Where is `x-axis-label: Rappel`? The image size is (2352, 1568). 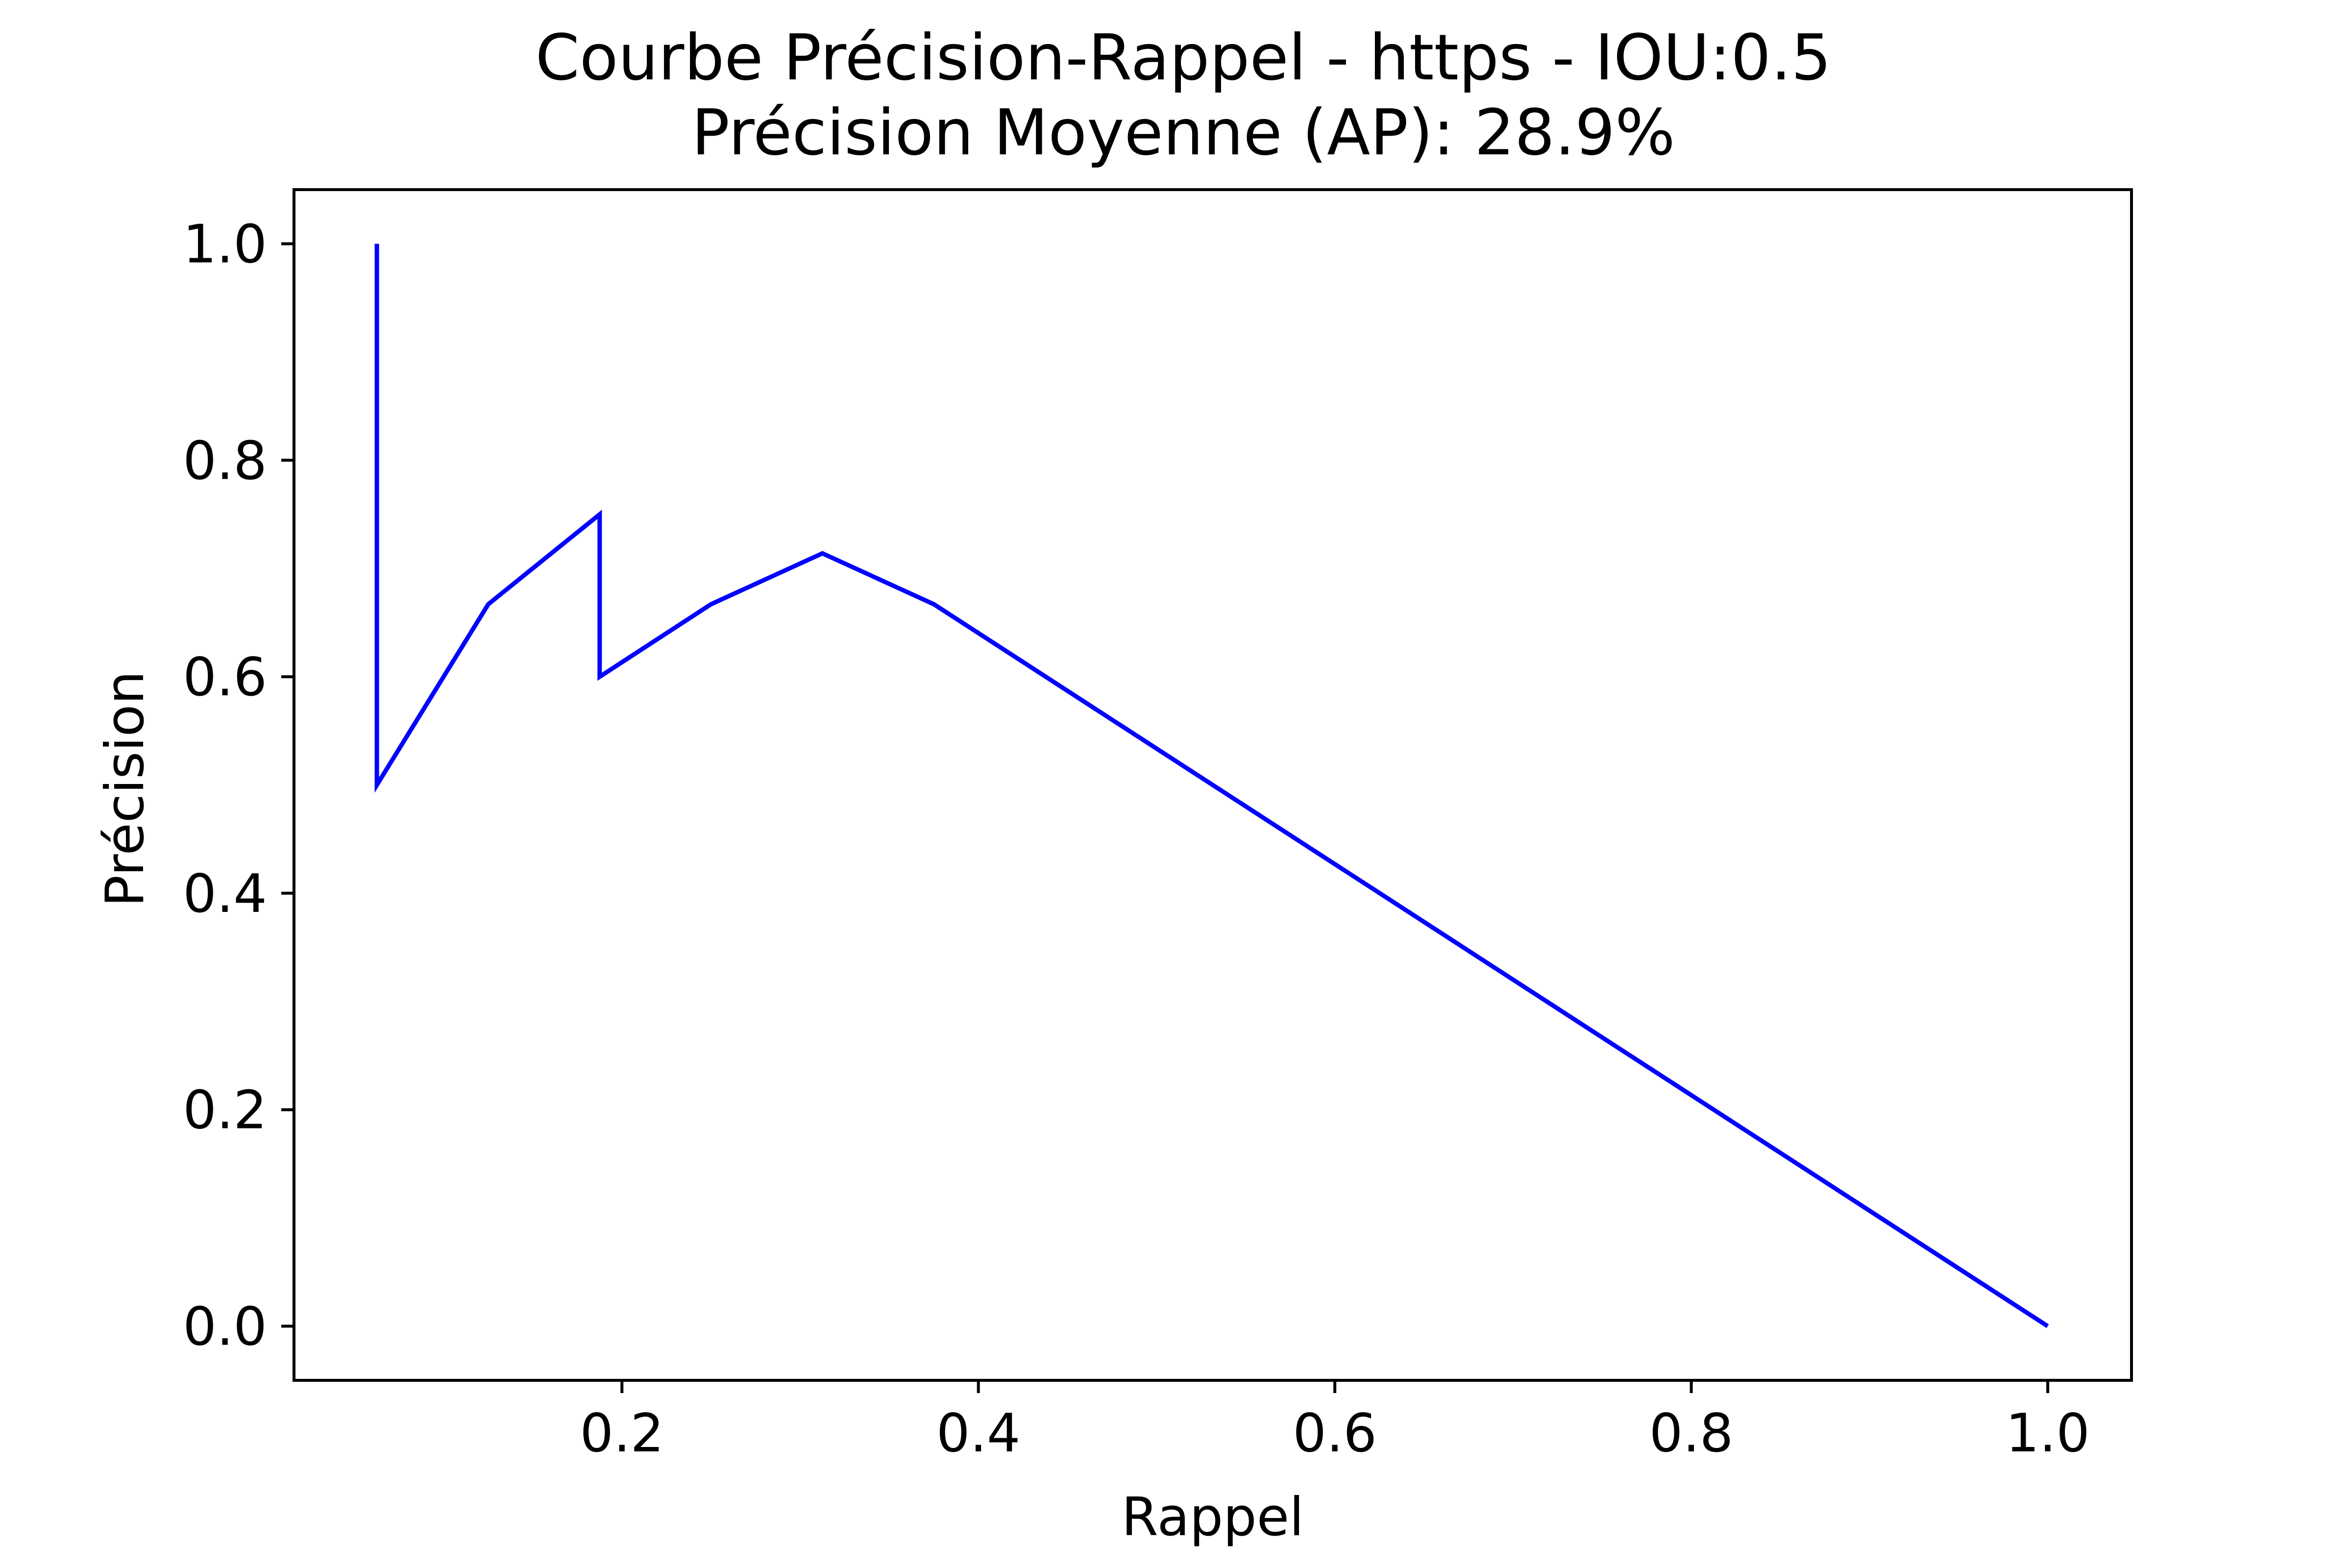 x-axis-label: Rappel is located at coordinates (1213, 1517).